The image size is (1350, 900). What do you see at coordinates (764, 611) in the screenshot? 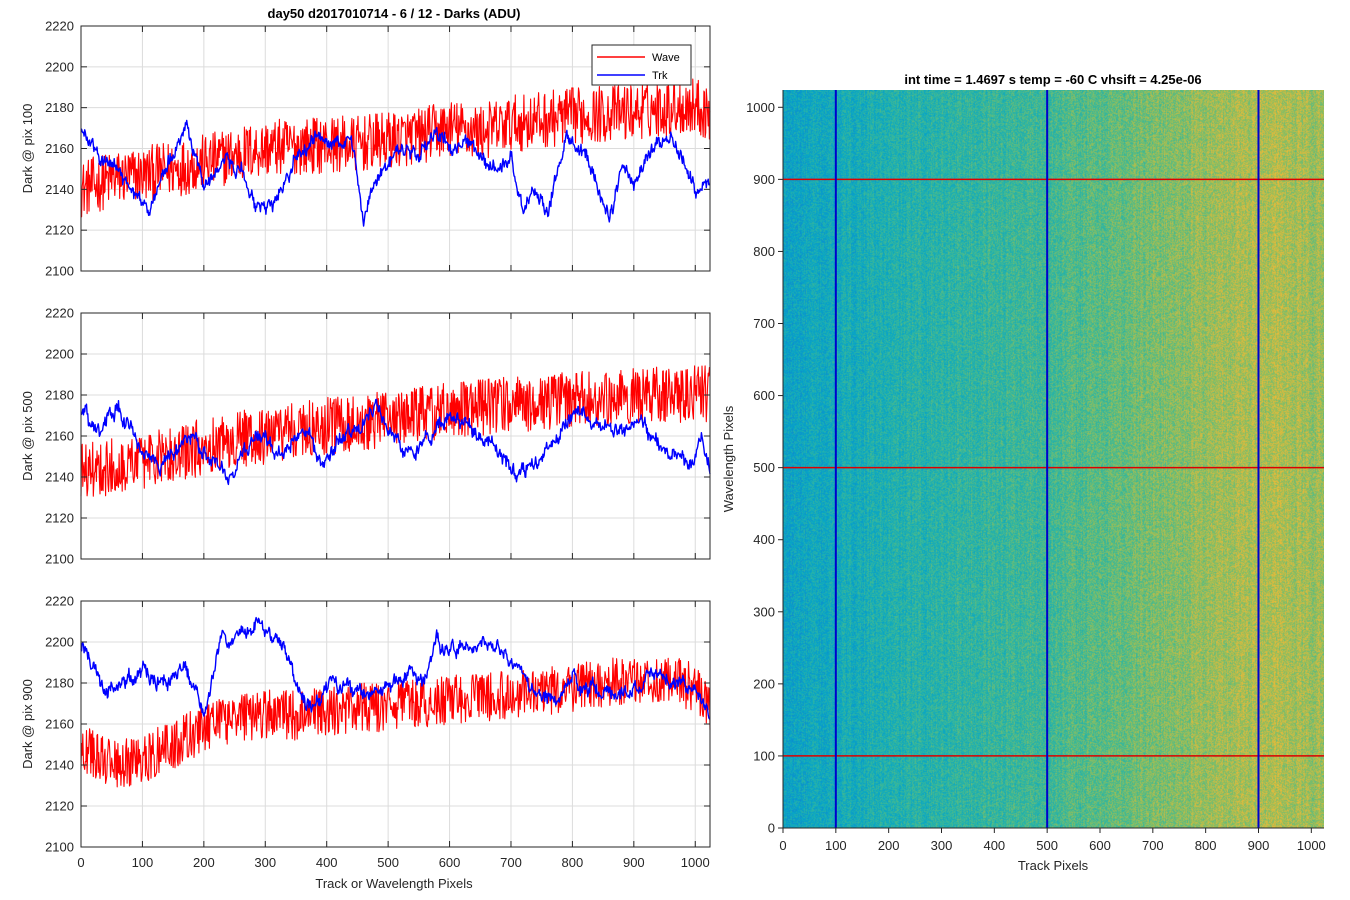
I see `y-tick-label: 300` at bounding box center [764, 611].